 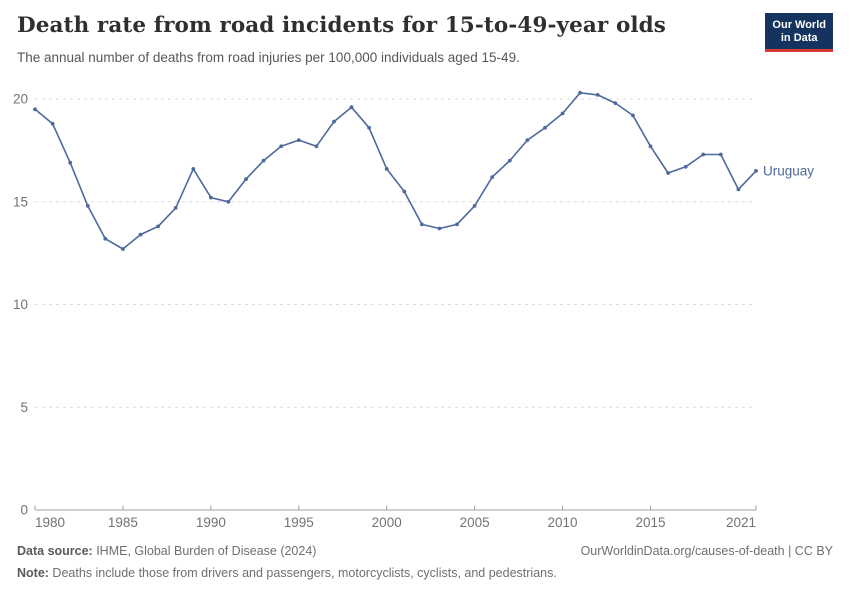 What do you see at coordinates (387, 522) in the screenshot?
I see `x-tick-label: 2000` at bounding box center [387, 522].